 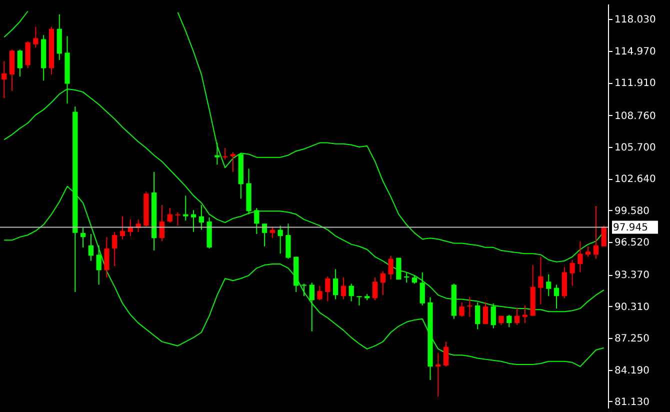 What do you see at coordinates (632, 276) in the screenshot?
I see `y-tick-label: 93.370` at bounding box center [632, 276].